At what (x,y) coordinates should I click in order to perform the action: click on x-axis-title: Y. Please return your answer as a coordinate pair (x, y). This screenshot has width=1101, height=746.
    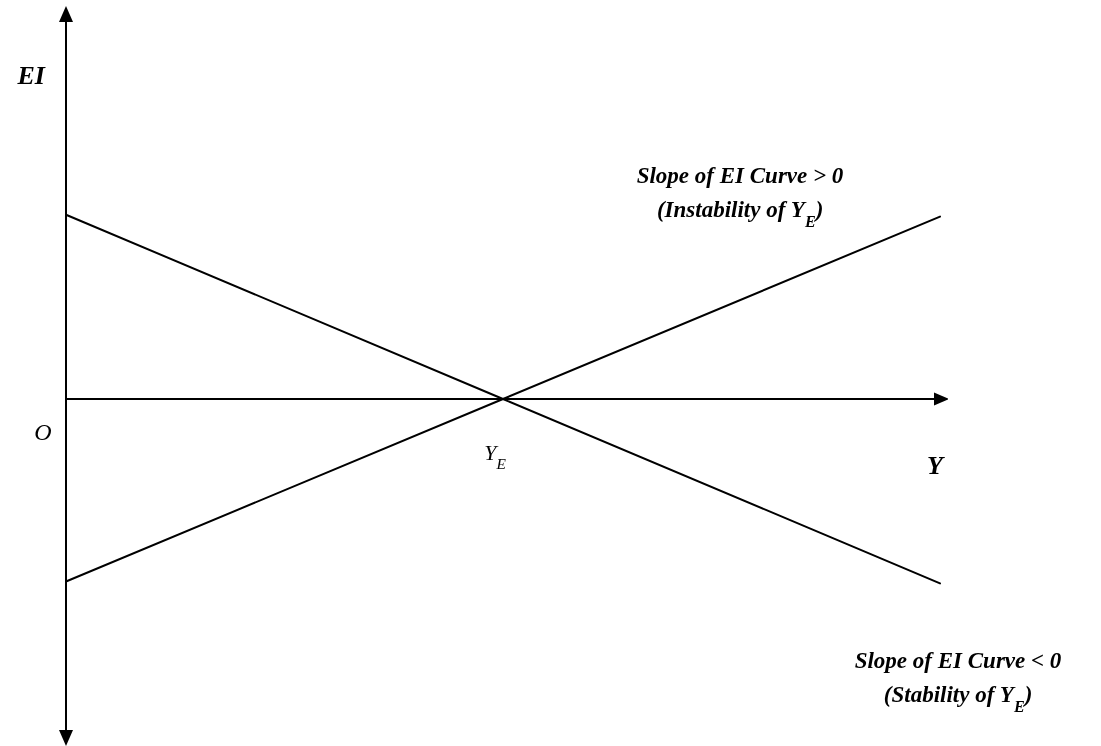
    Looking at the image, I should click on (936, 465).